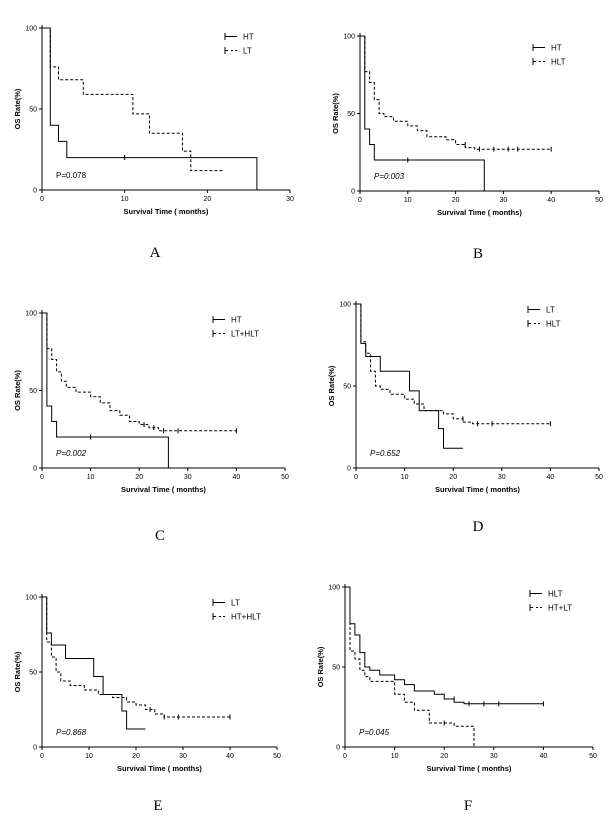  I want to click on series-line-ht, so click(105, 390).